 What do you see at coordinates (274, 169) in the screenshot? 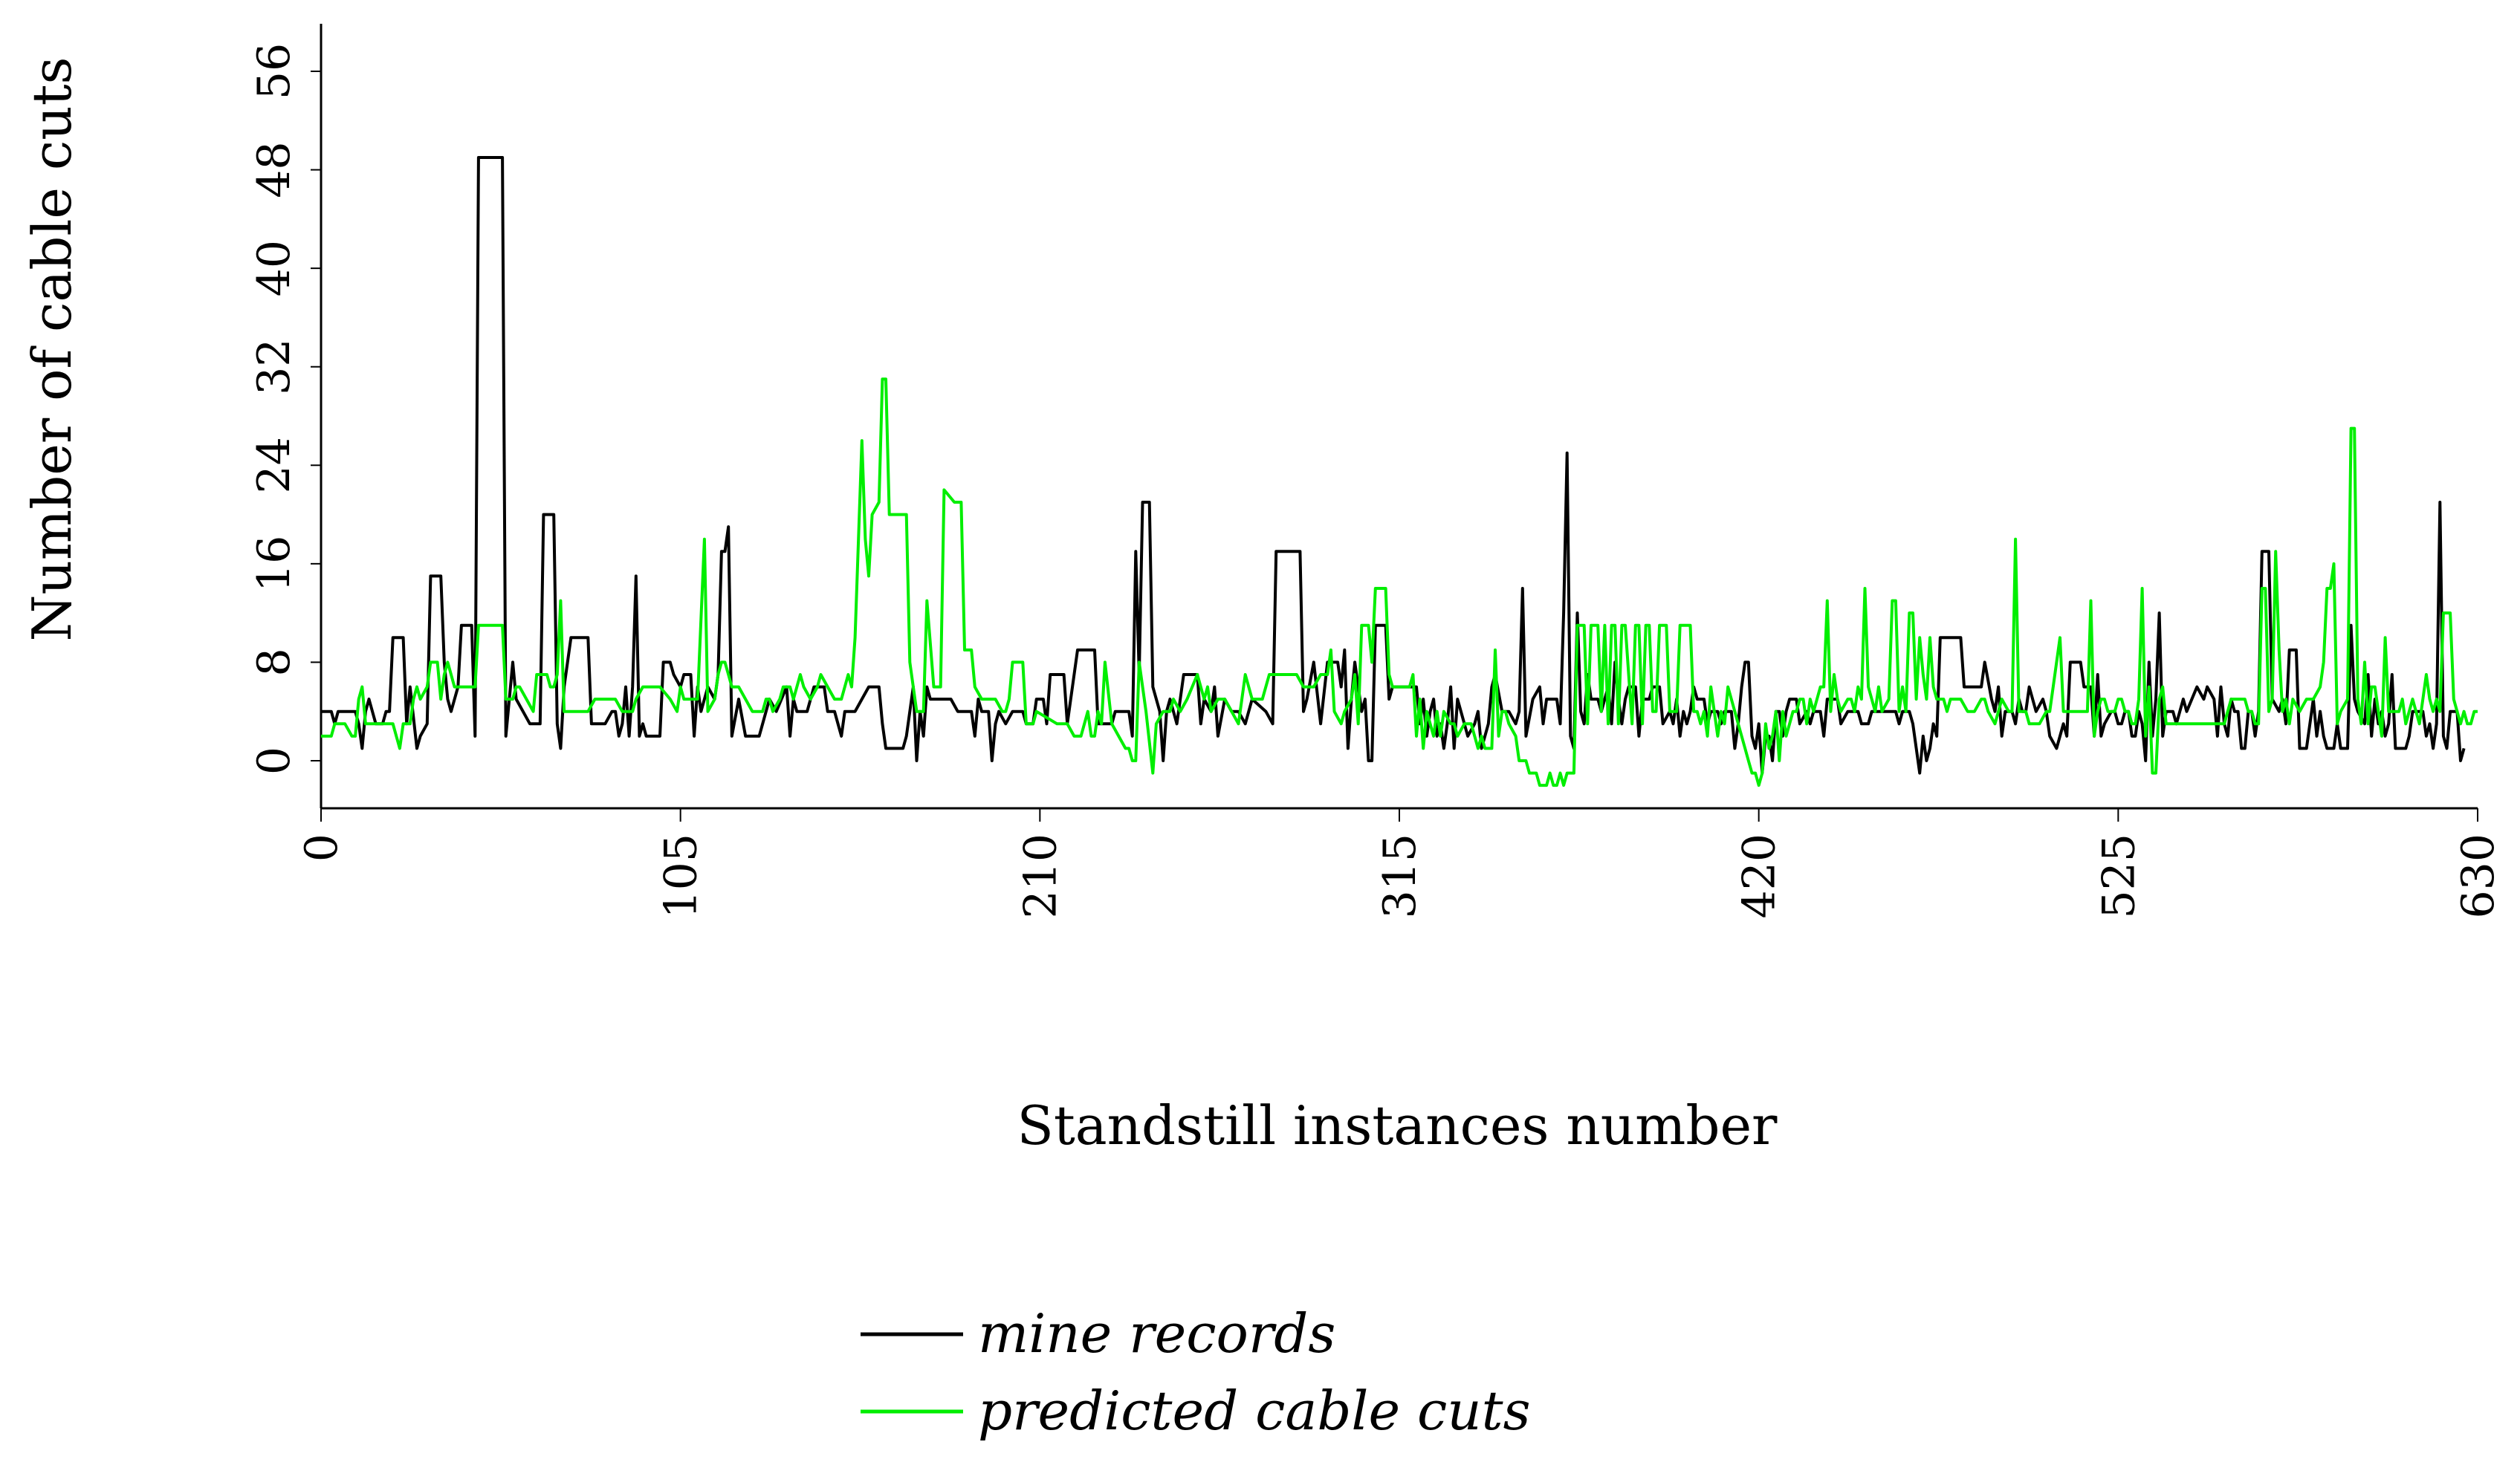
I see `y-tick-label: 48` at bounding box center [274, 169].